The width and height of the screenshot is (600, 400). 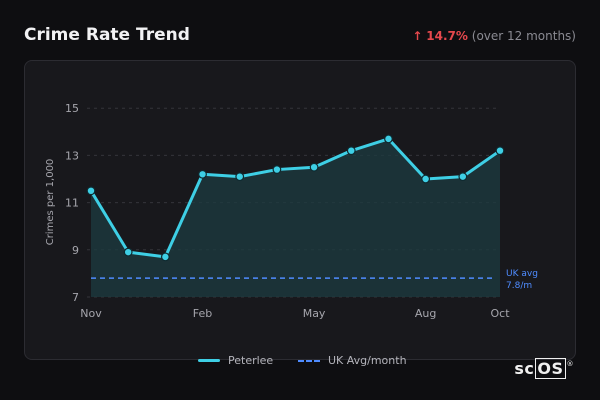 I want to click on change-indicator: ↑ 14.7% (over 12 months), so click(x=494, y=36).